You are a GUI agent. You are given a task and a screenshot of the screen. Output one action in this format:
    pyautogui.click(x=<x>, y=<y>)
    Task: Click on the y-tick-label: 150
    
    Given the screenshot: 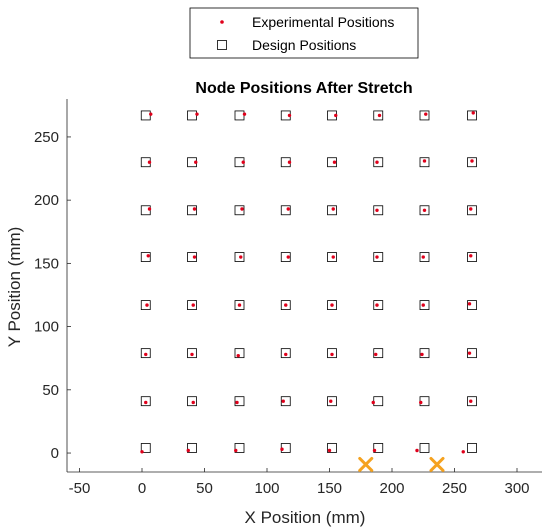 What is the action you would take?
    pyautogui.click(x=46, y=263)
    